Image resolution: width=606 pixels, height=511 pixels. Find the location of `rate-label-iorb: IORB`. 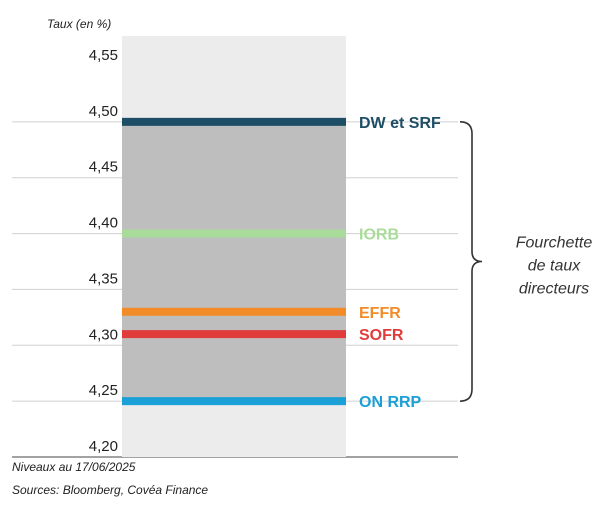

rate-label-iorb: IORB is located at coordinates (379, 235).